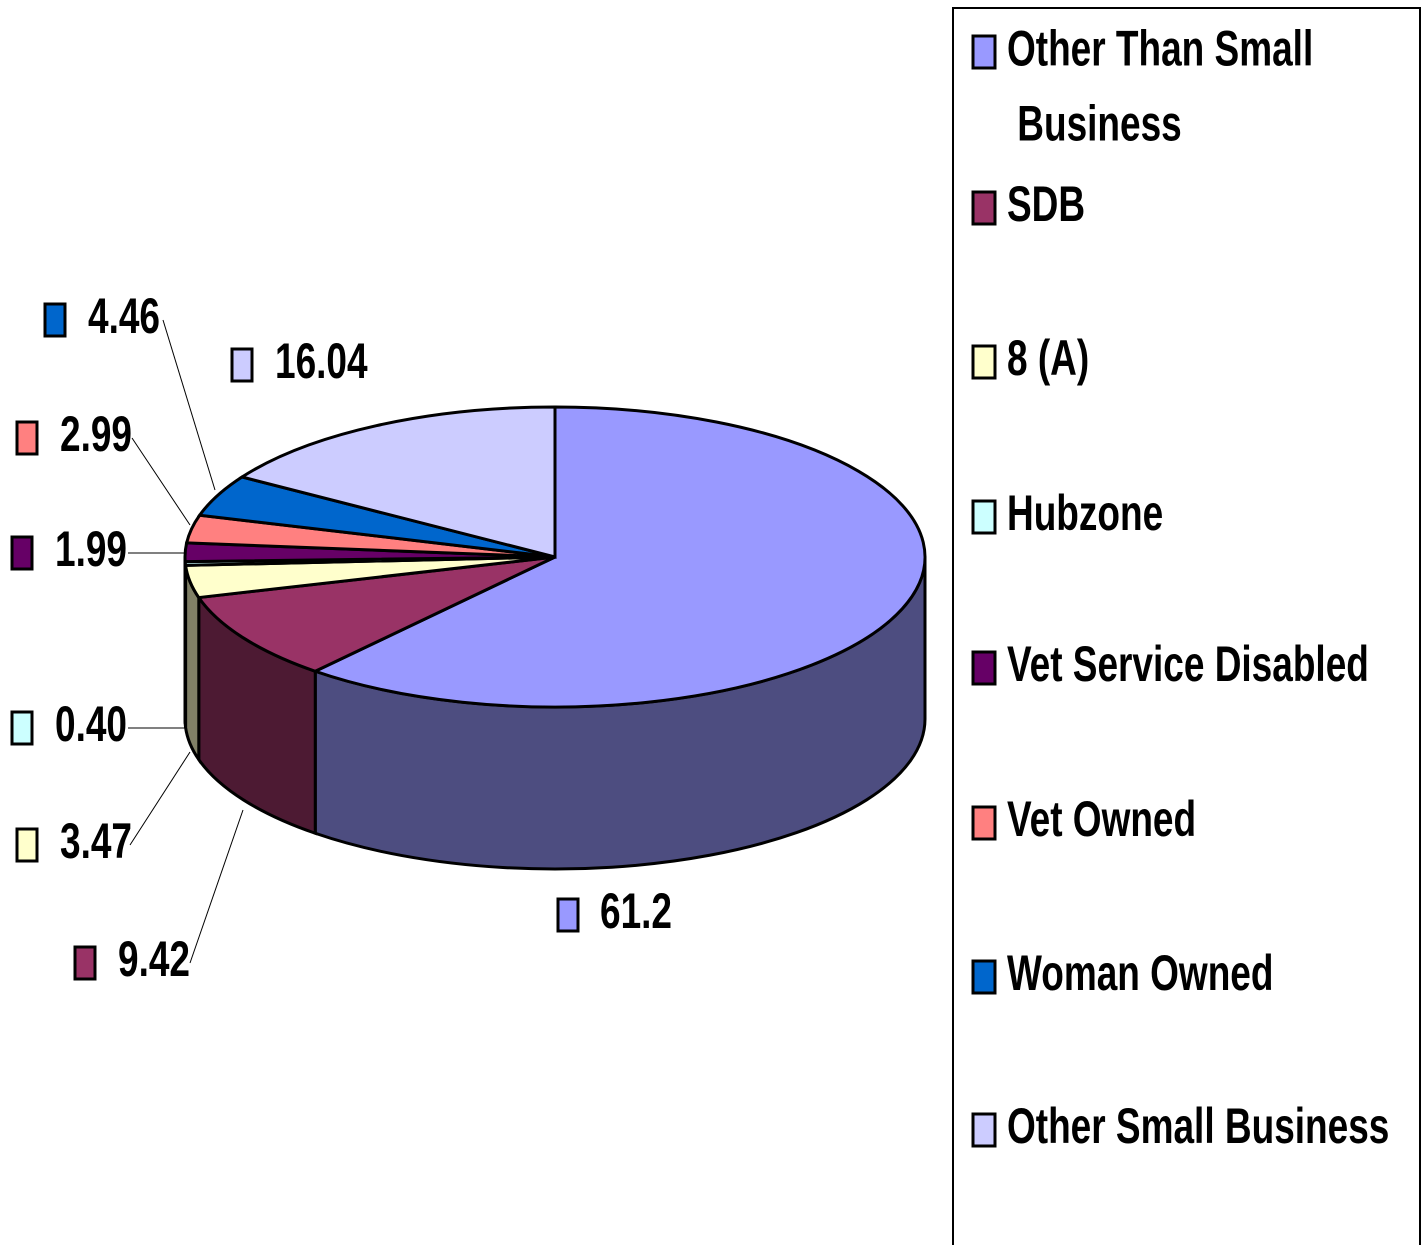 The height and width of the screenshot is (1245, 1425). I want to click on data-label: 2.99, so click(96, 435).